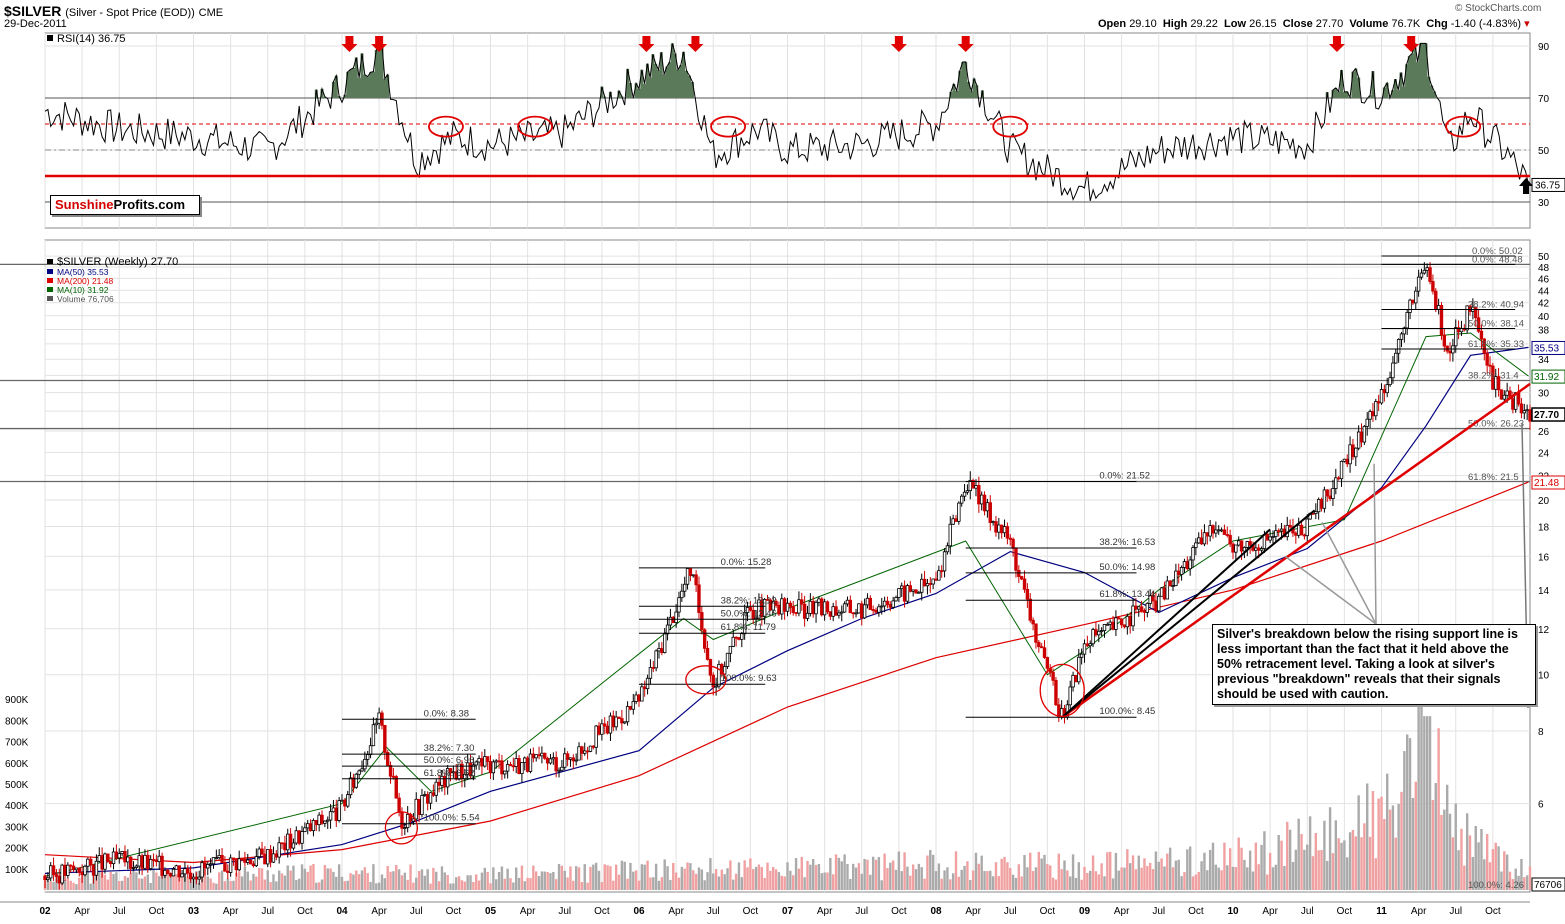  Describe the element at coordinates (1544, 432) in the screenshot. I see `price-tick-label: 26` at that location.